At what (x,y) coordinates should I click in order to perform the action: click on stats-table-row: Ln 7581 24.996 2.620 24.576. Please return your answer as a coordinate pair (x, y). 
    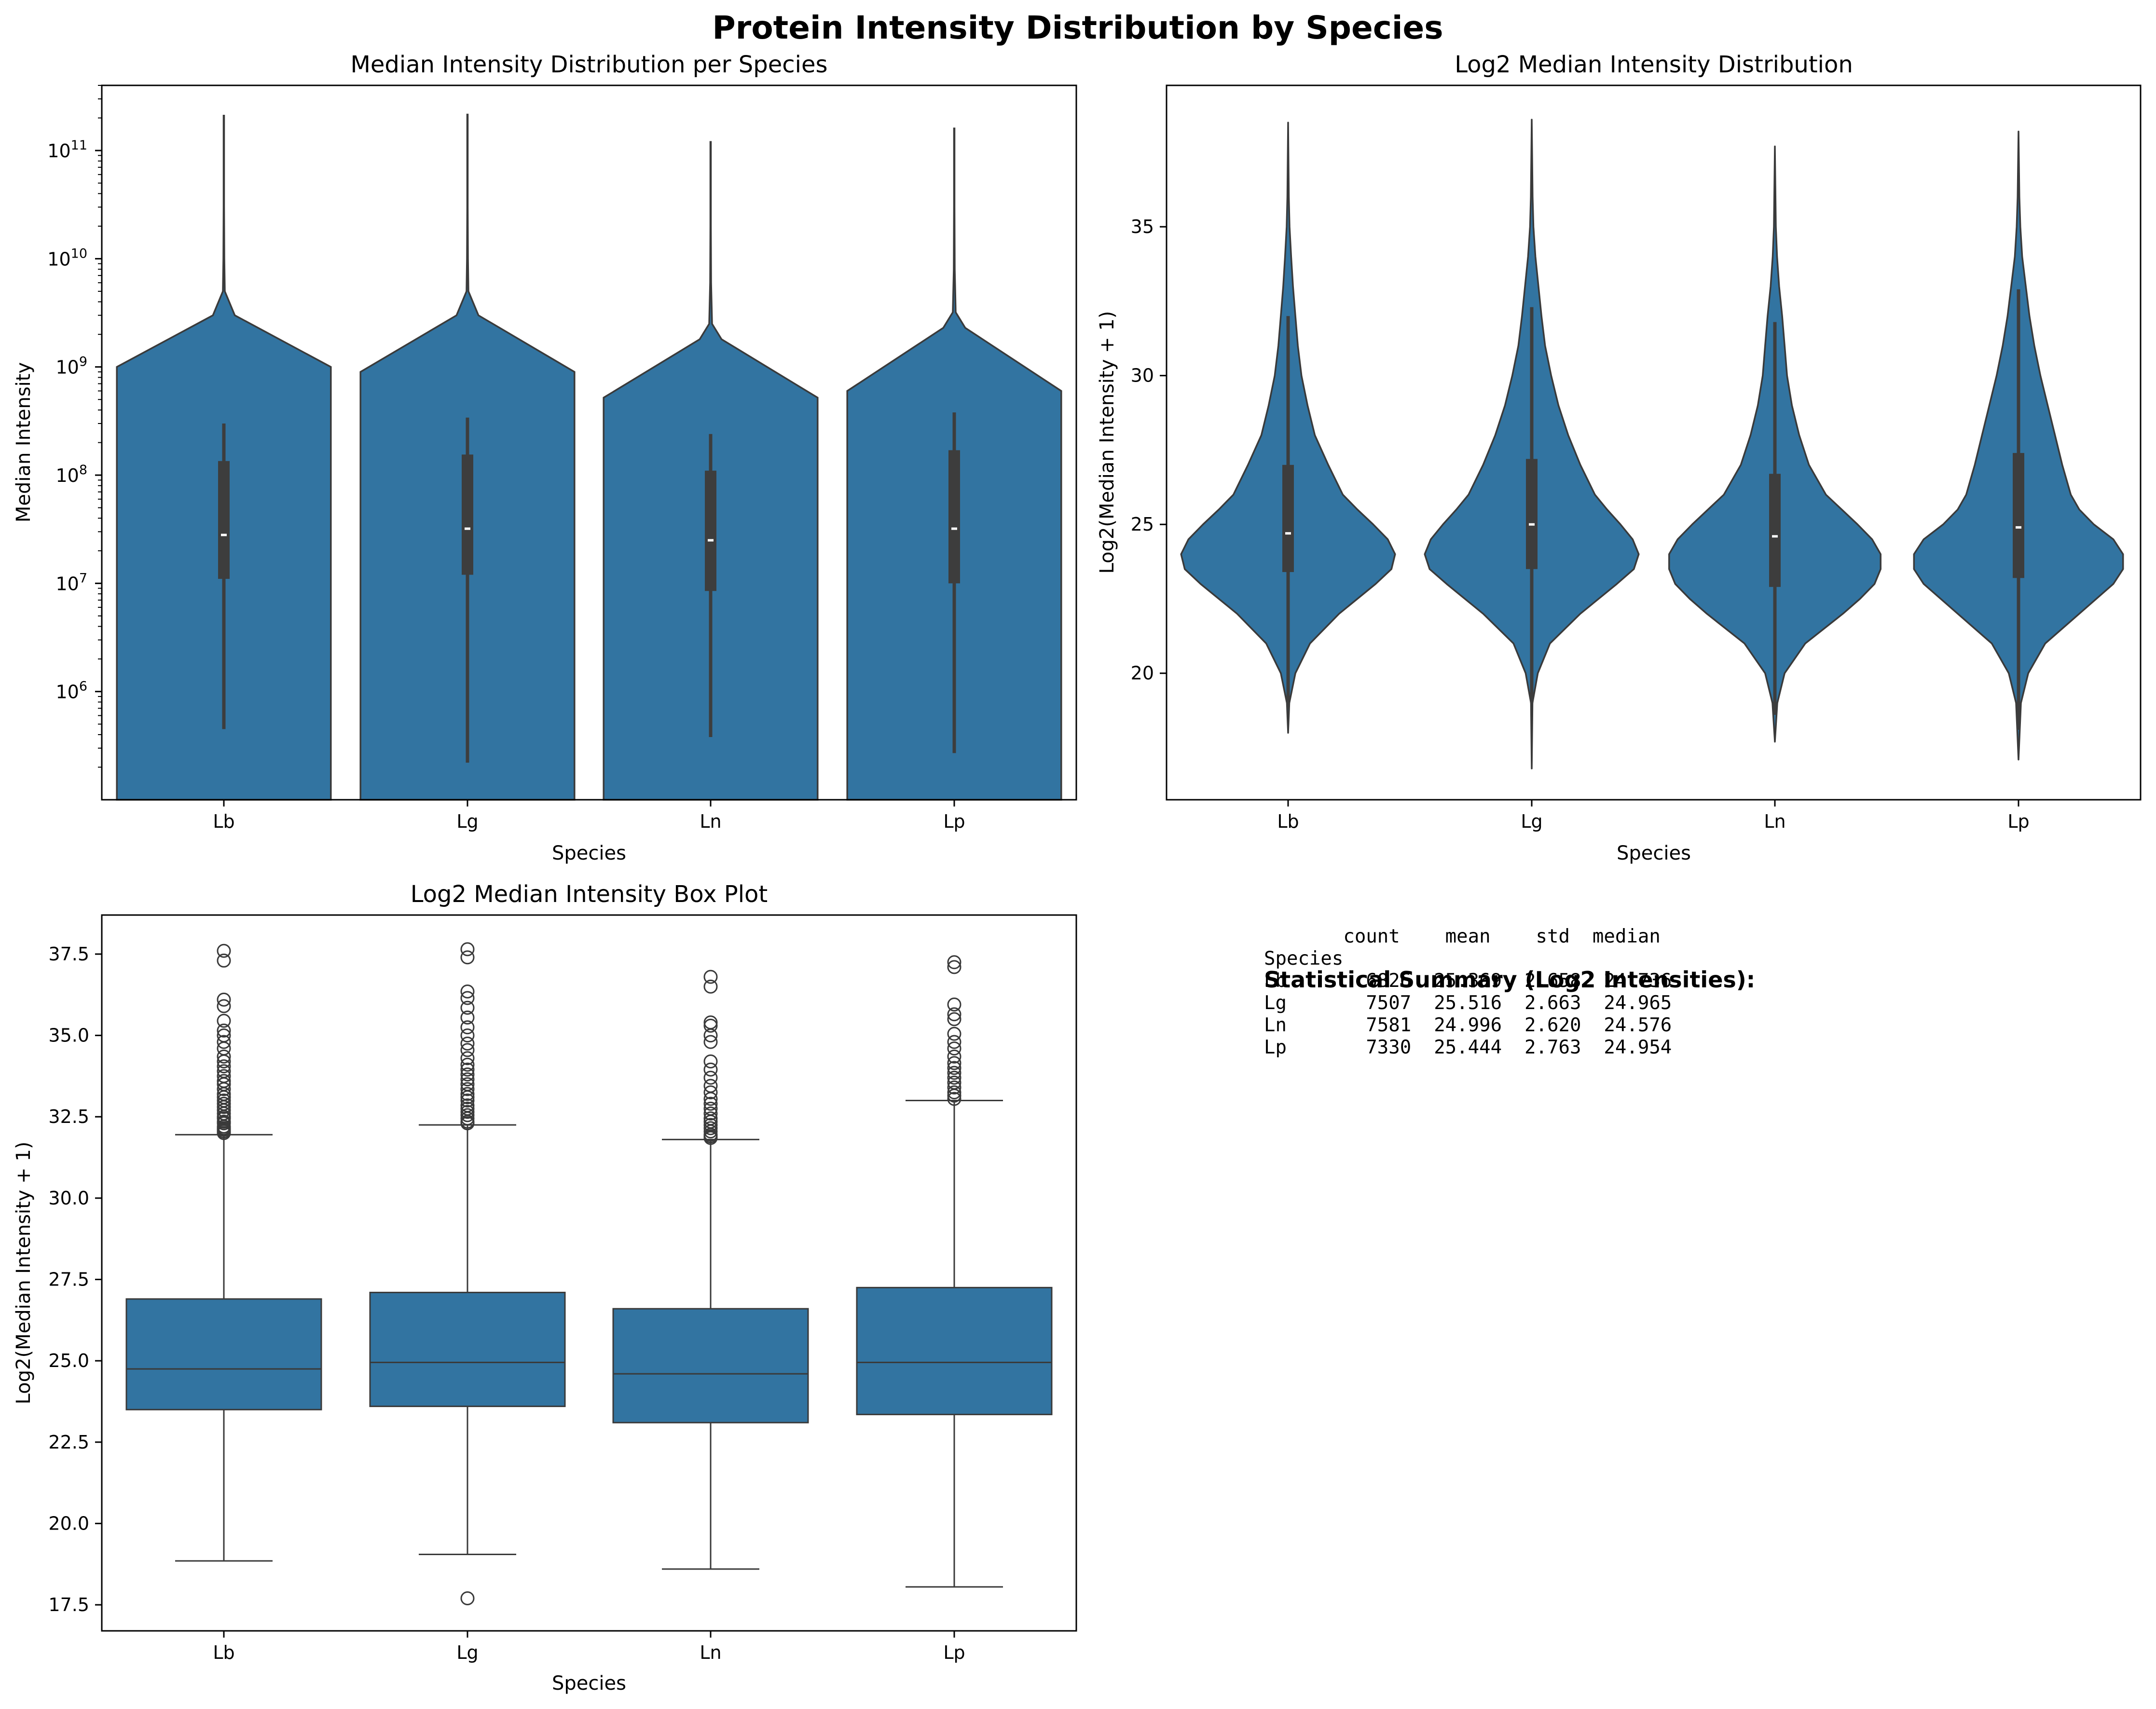
    Looking at the image, I should click on (1468, 1025).